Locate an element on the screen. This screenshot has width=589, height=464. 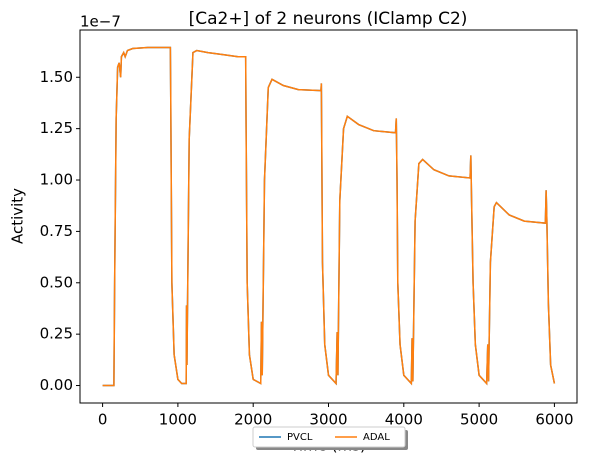
legend: PVCL ADAL is located at coordinates (330, 438).